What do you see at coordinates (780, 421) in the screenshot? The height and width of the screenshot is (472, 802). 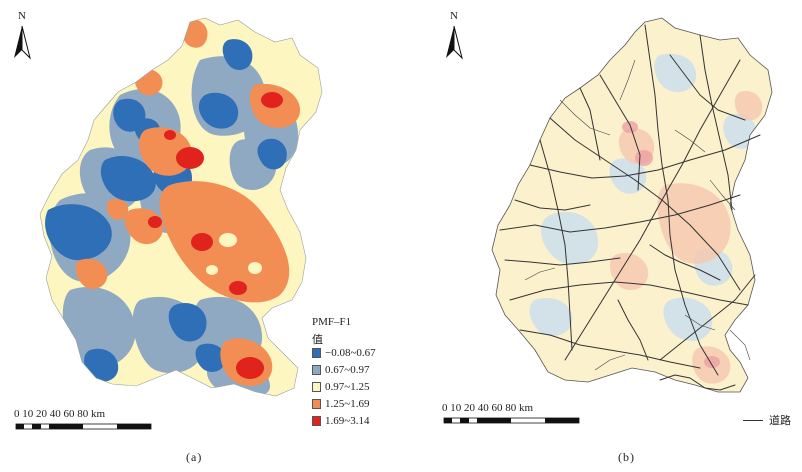 I see `road-legend-label: 道路` at bounding box center [780, 421].